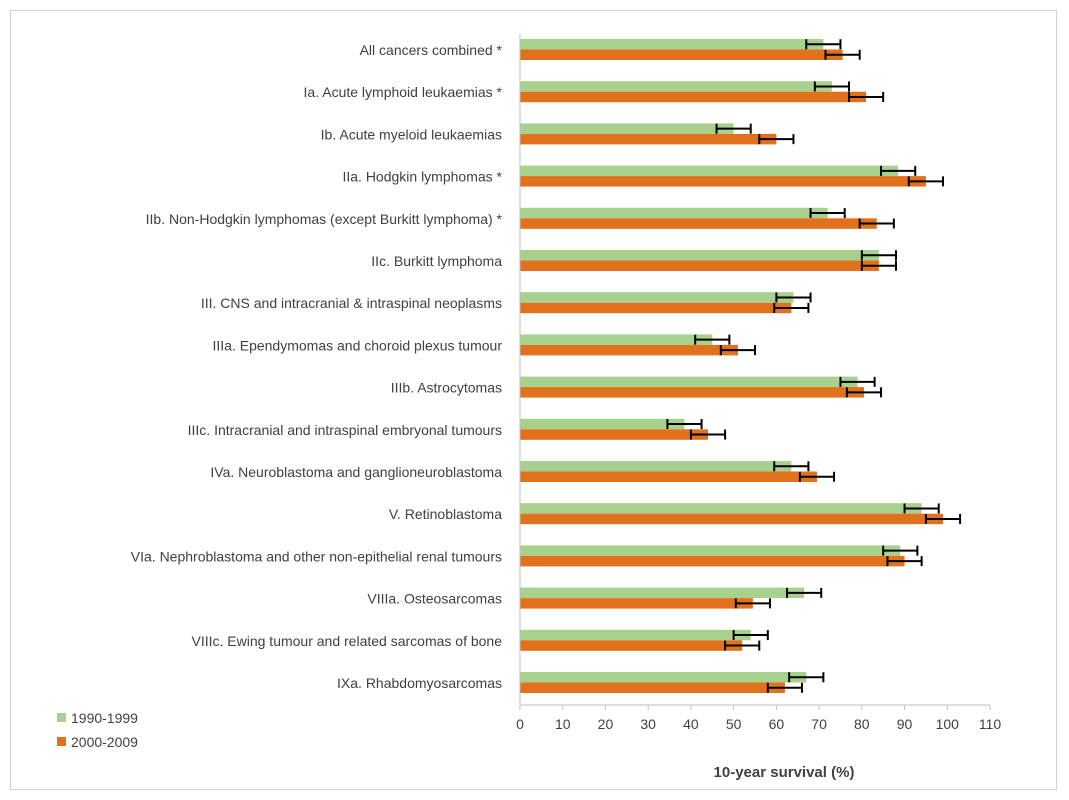 Image resolution: width=1069 pixels, height=800 pixels. I want to click on x-tick-label: 100, so click(948, 724).